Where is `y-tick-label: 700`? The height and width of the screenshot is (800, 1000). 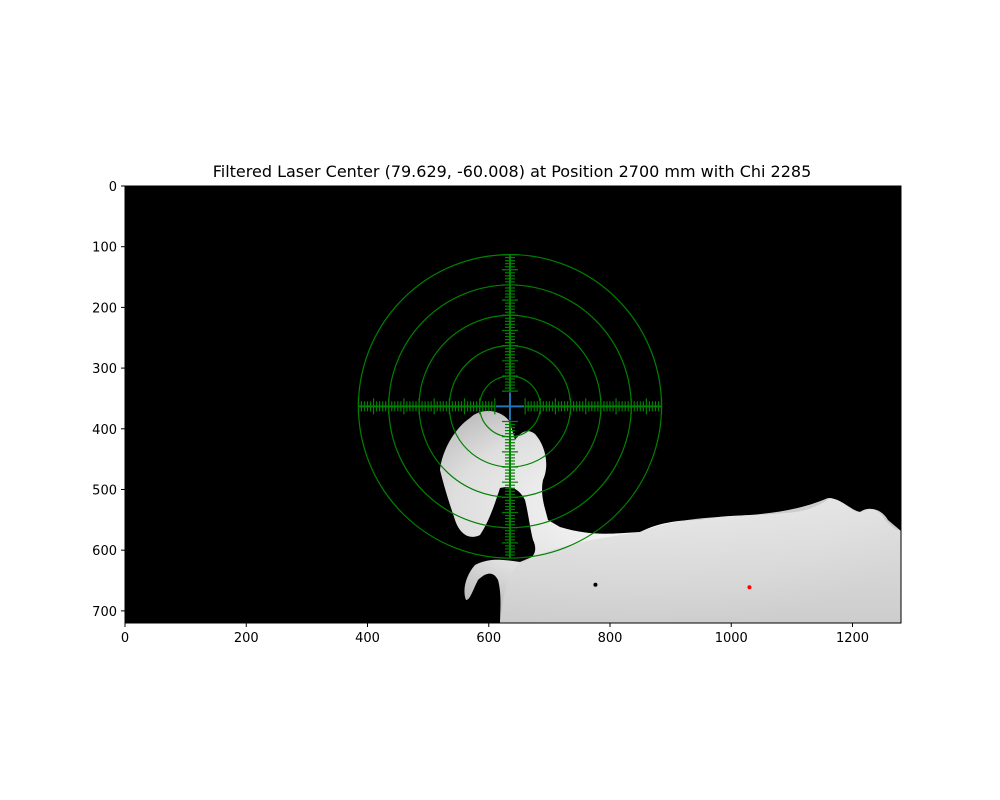
y-tick-label: 700 is located at coordinates (104, 612).